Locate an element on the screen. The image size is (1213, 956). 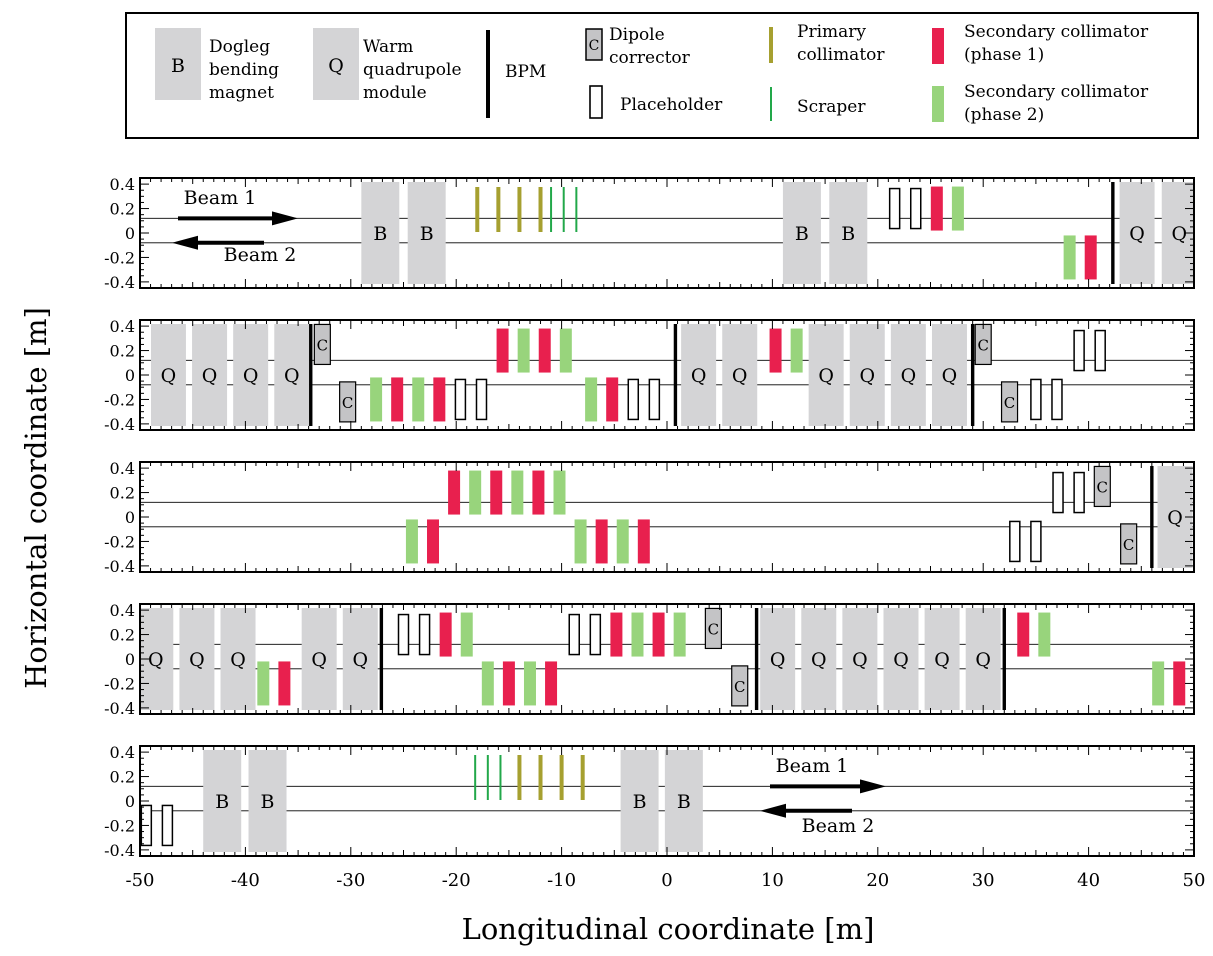
legend-sec2-line-1: Secondary collimator is located at coordinates (1056, 92).